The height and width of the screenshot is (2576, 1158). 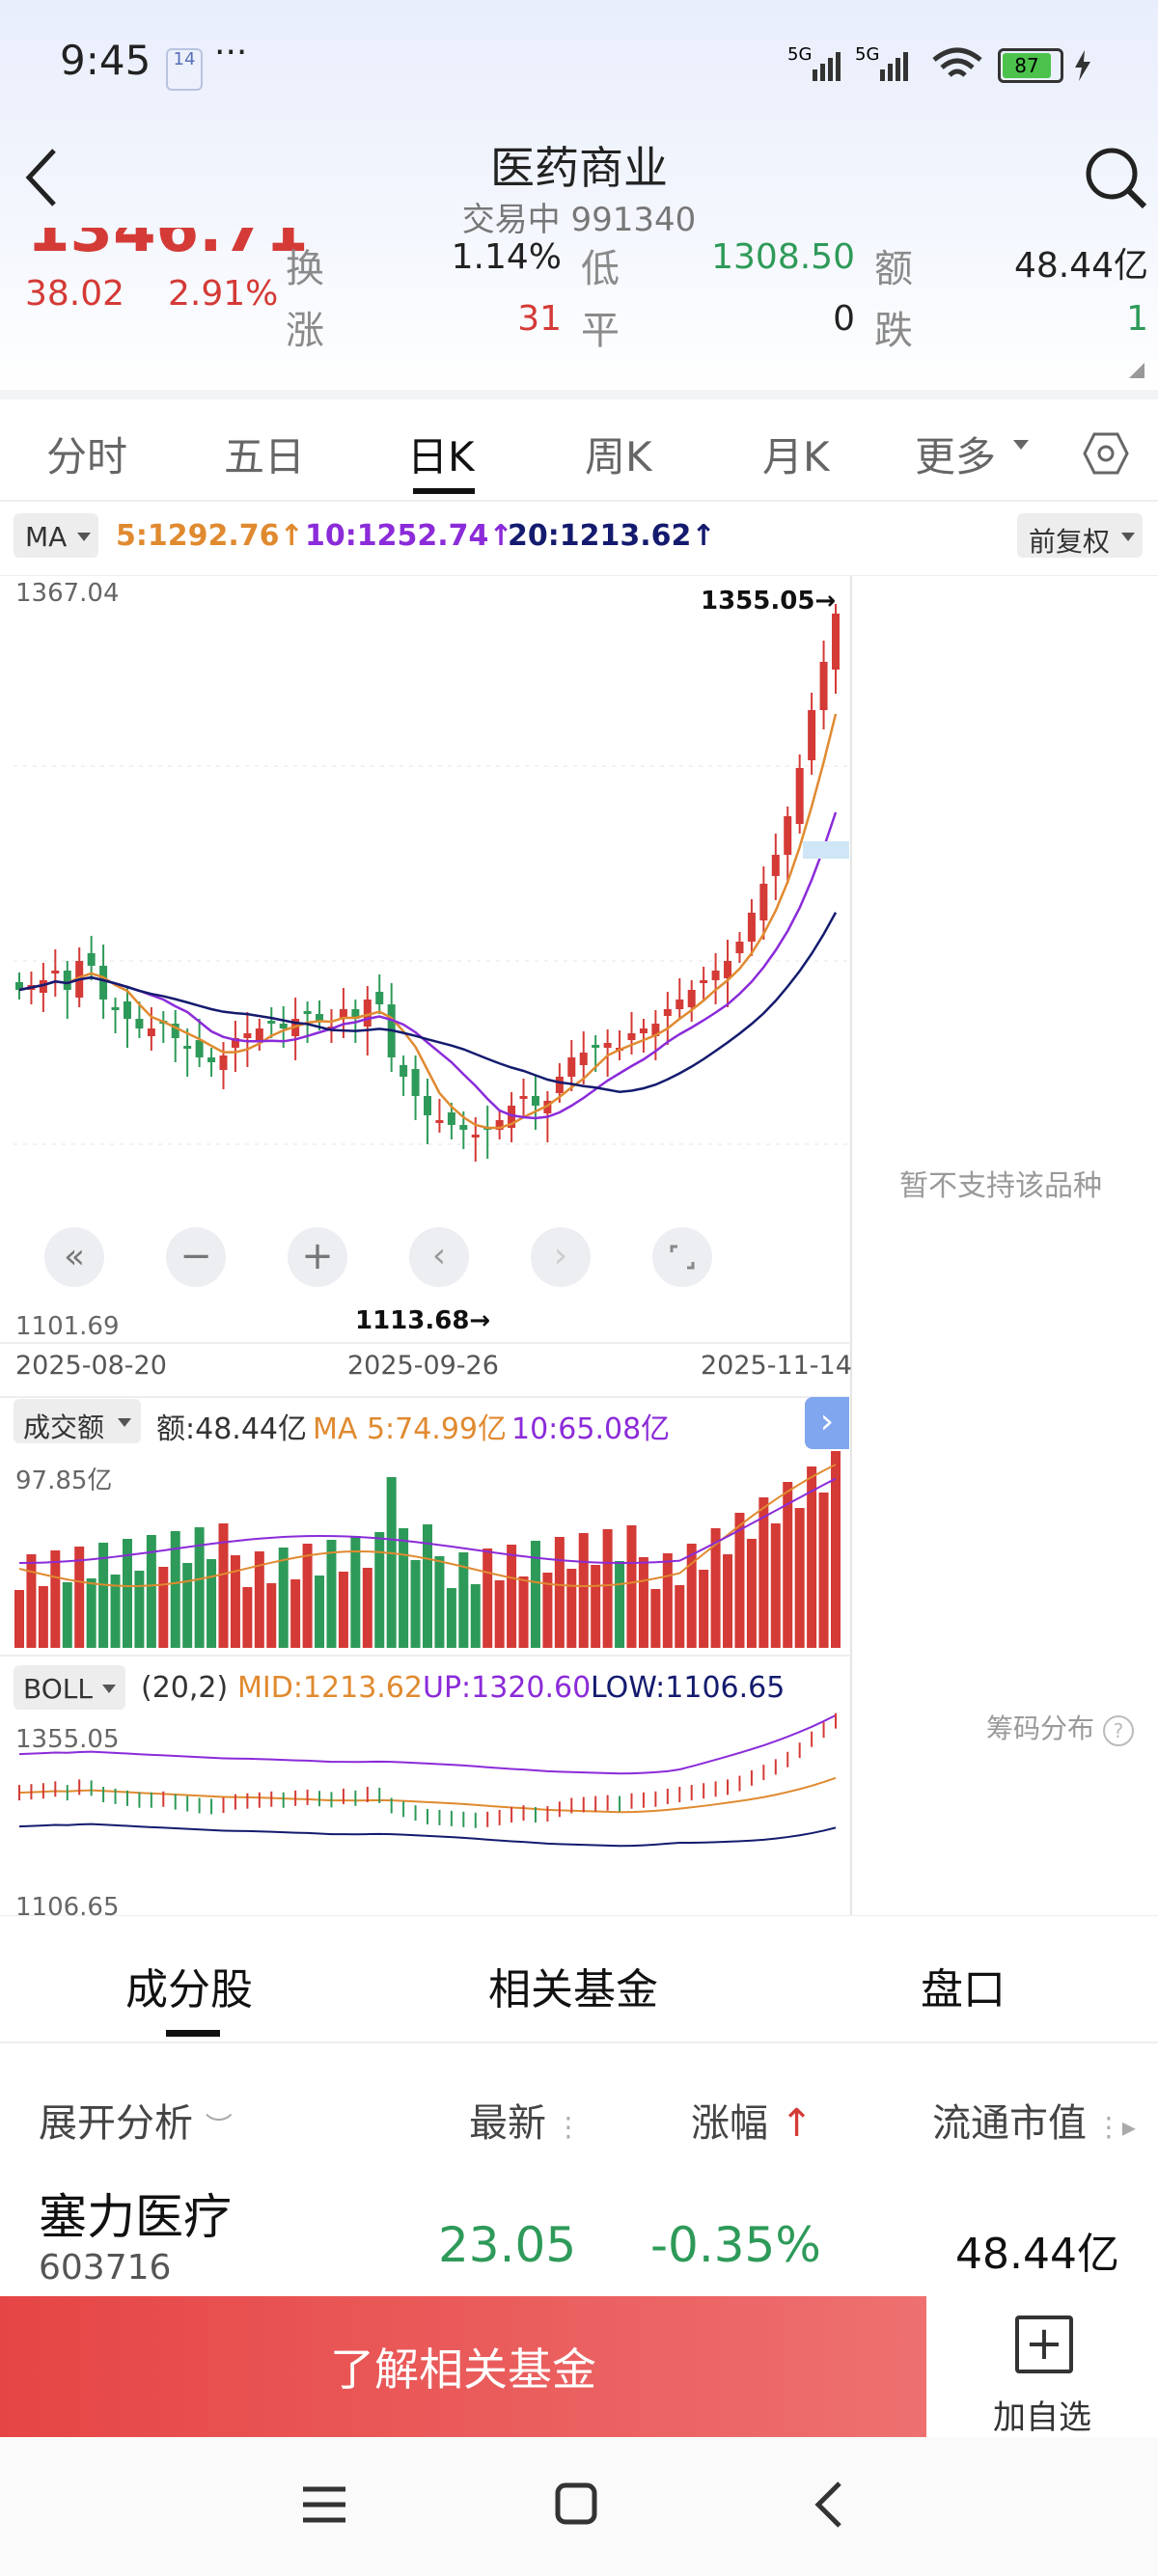 I want to click on tab-five-day: 五日, so click(x=265, y=456).